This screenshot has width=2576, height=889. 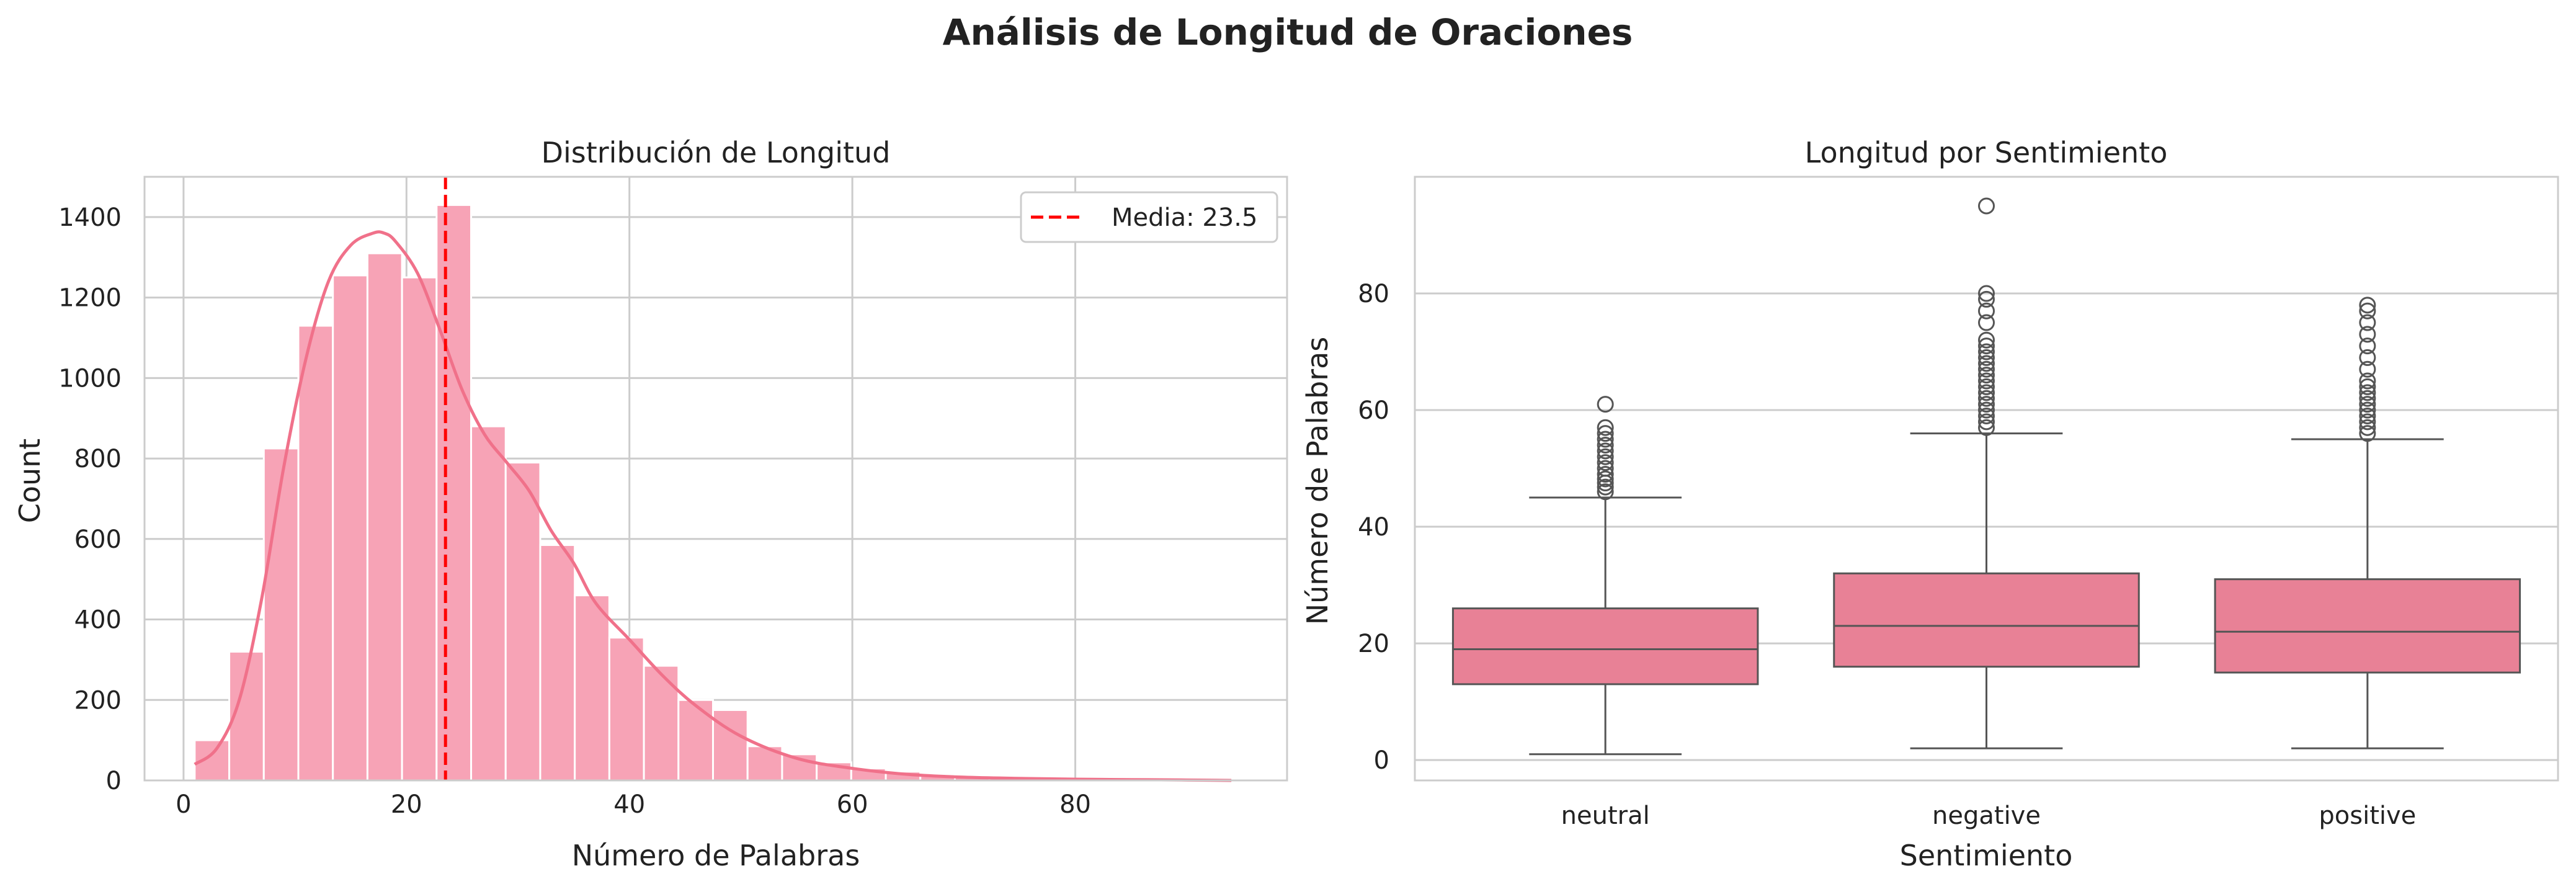 I want to click on histogram-y-label: Count, so click(x=30, y=482).